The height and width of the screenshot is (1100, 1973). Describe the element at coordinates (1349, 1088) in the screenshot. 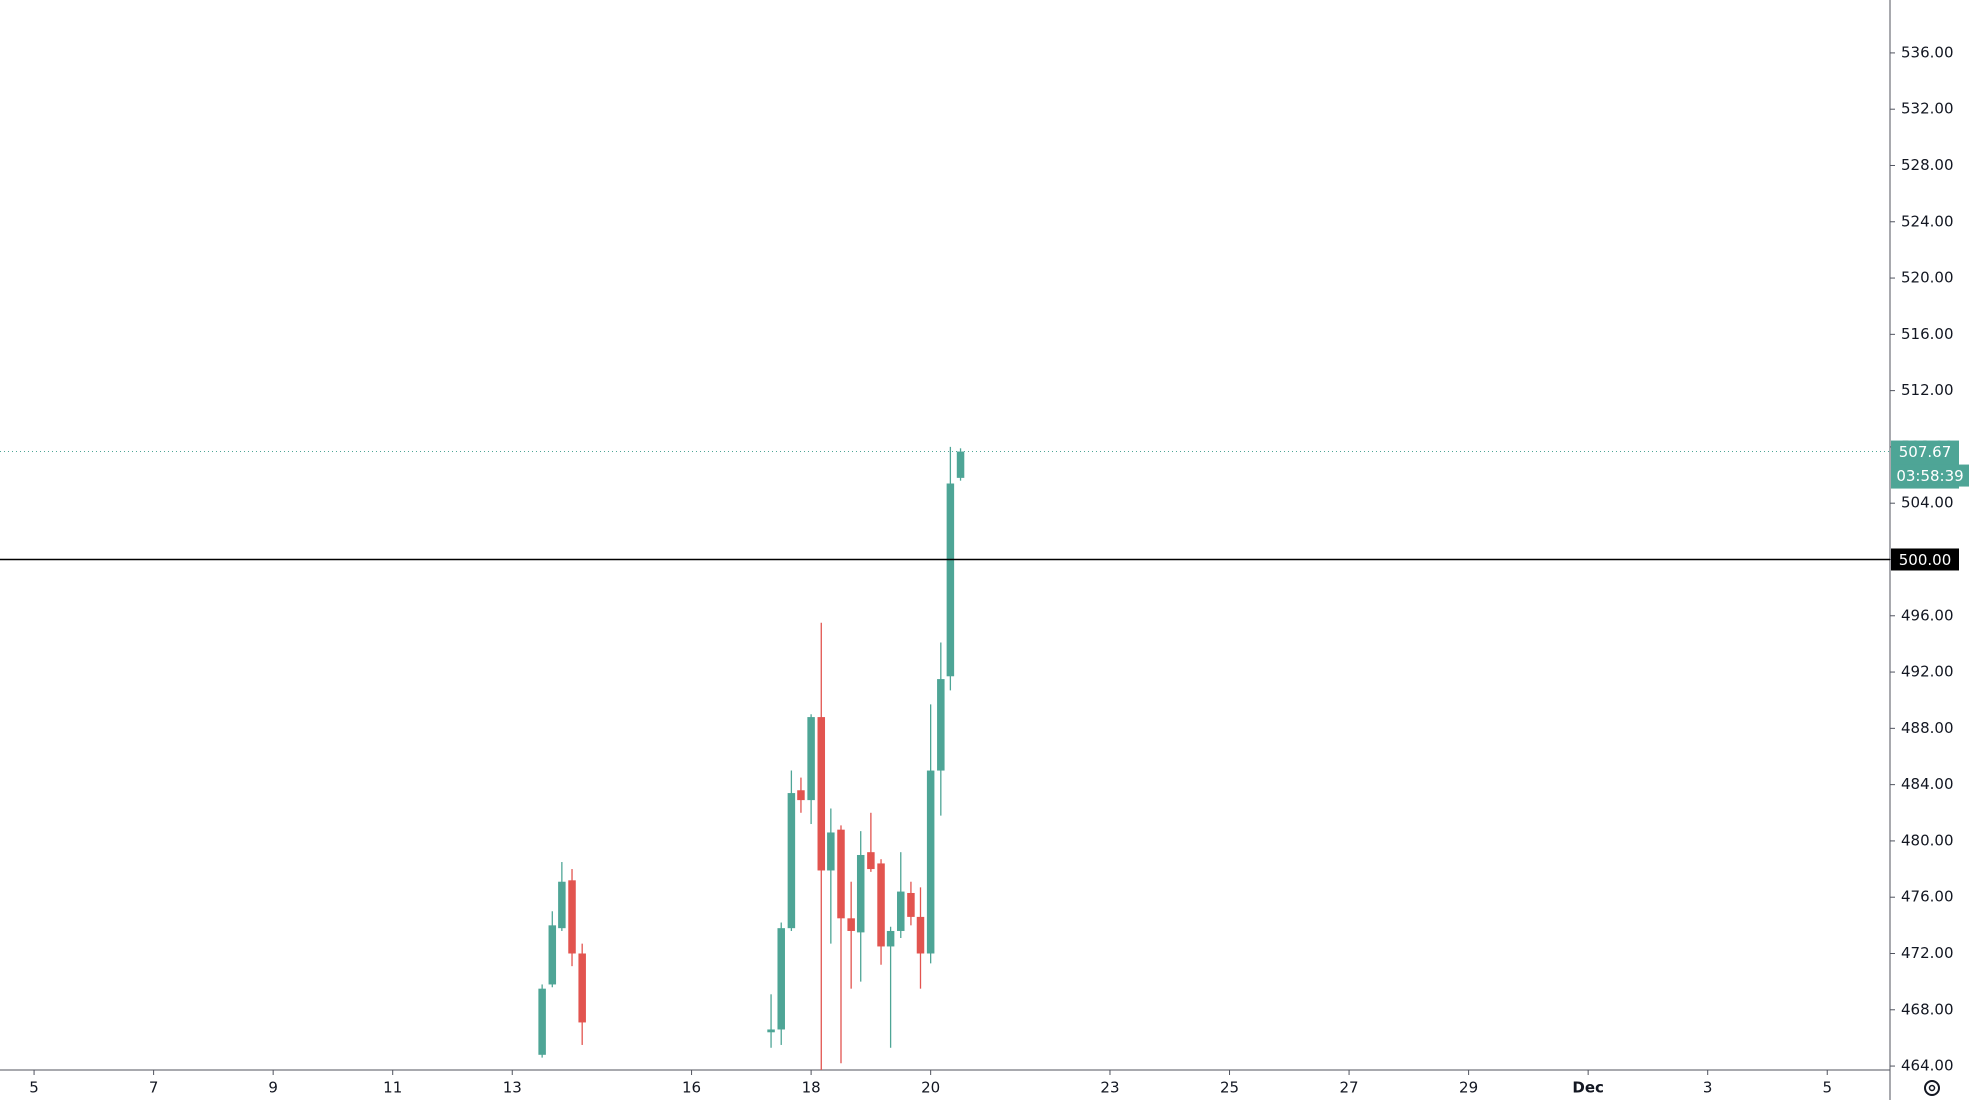

I see `x-tick-label: 27` at that location.